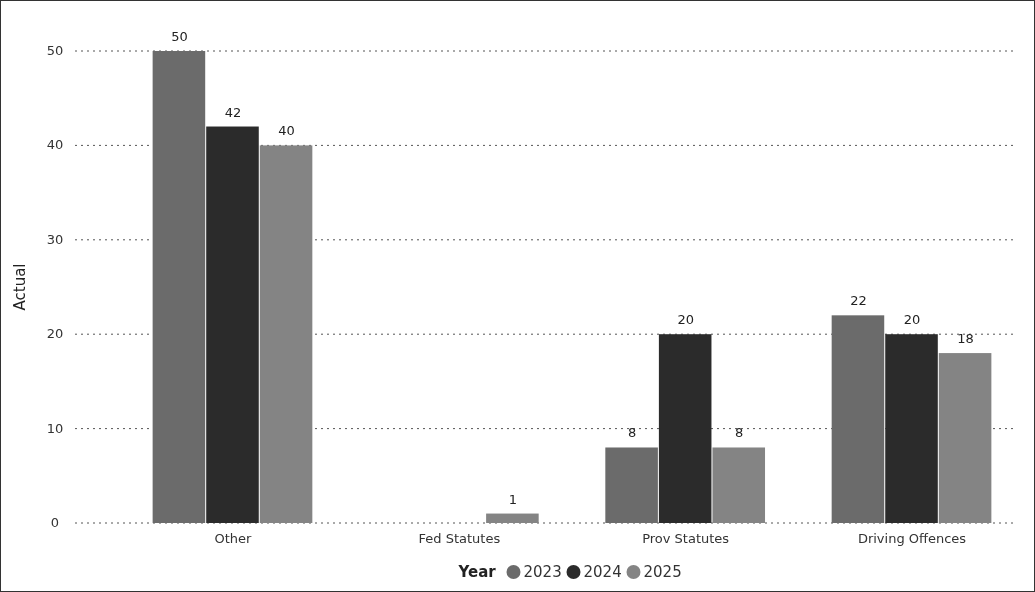 The image size is (1035, 592). What do you see at coordinates (179, 36) in the screenshot?
I see `data-label: 50` at bounding box center [179, 36].